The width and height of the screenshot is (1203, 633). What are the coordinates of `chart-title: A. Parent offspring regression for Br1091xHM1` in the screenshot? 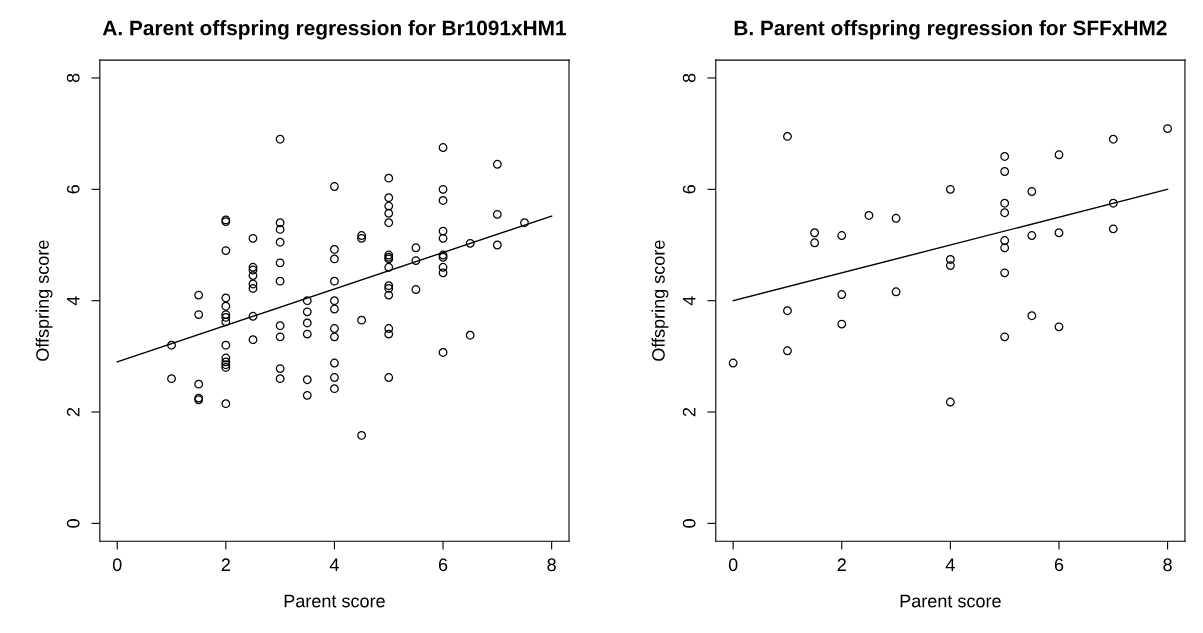 It's located at (334, 30).